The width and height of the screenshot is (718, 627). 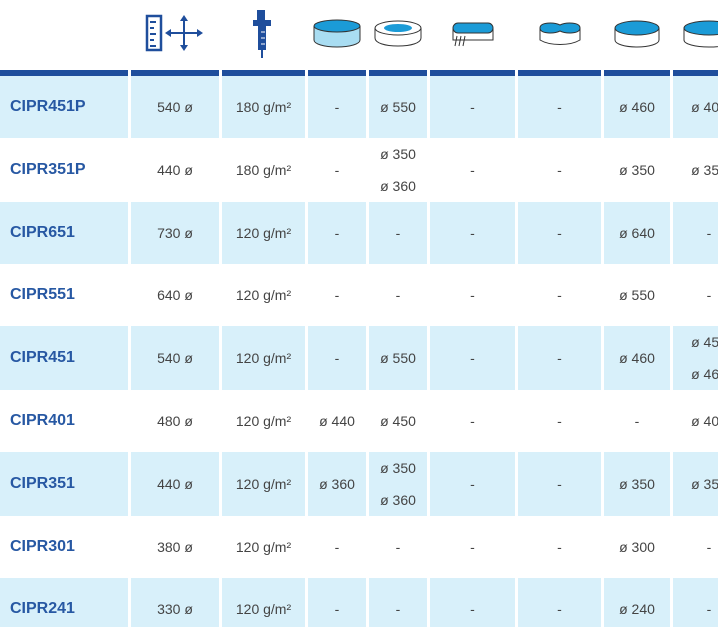 I want to click on table-row: CIPR401 480 ø 120 g/m² ø 440 ø 450 - - - ø 400, so click(x=359, y=421).